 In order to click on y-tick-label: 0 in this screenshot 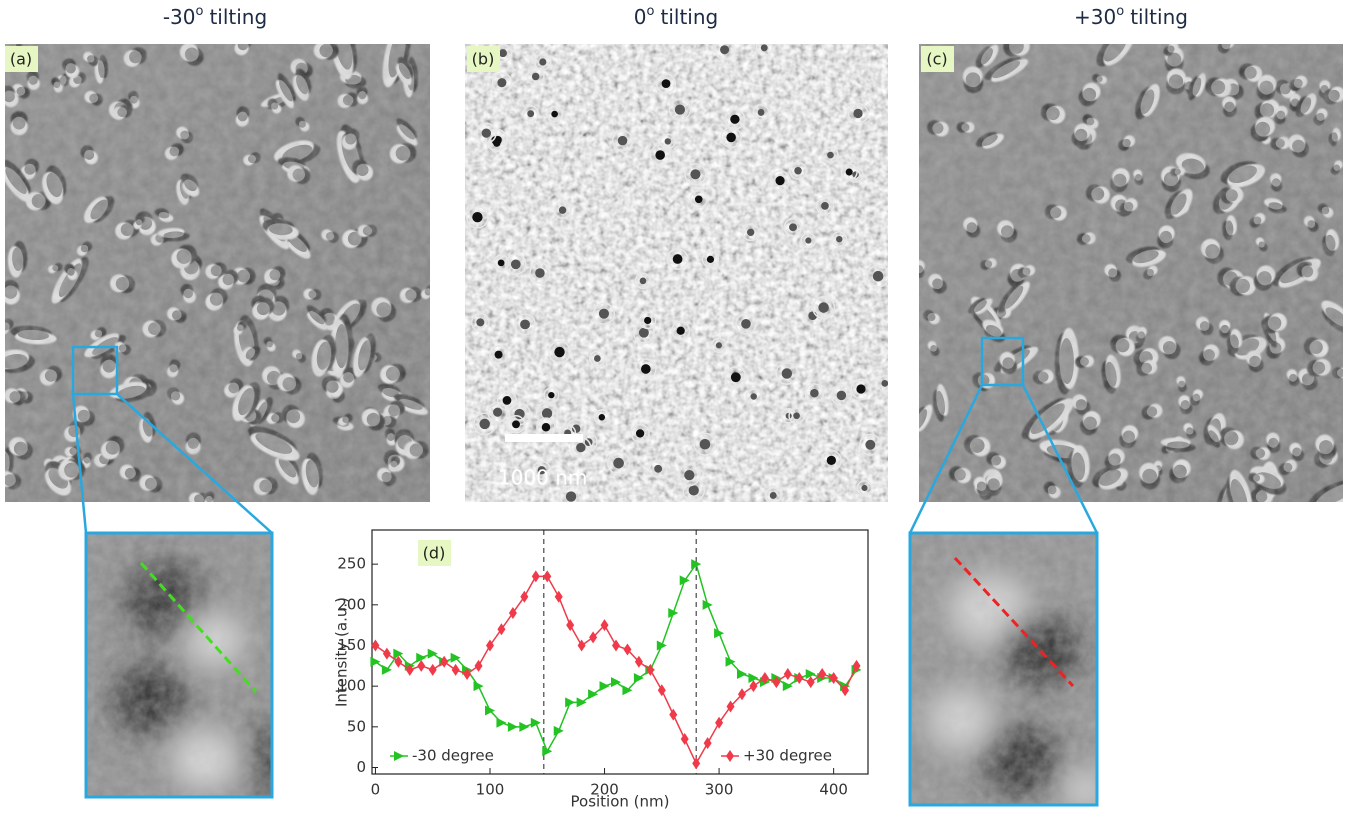, I will do `click(361, 767)`.